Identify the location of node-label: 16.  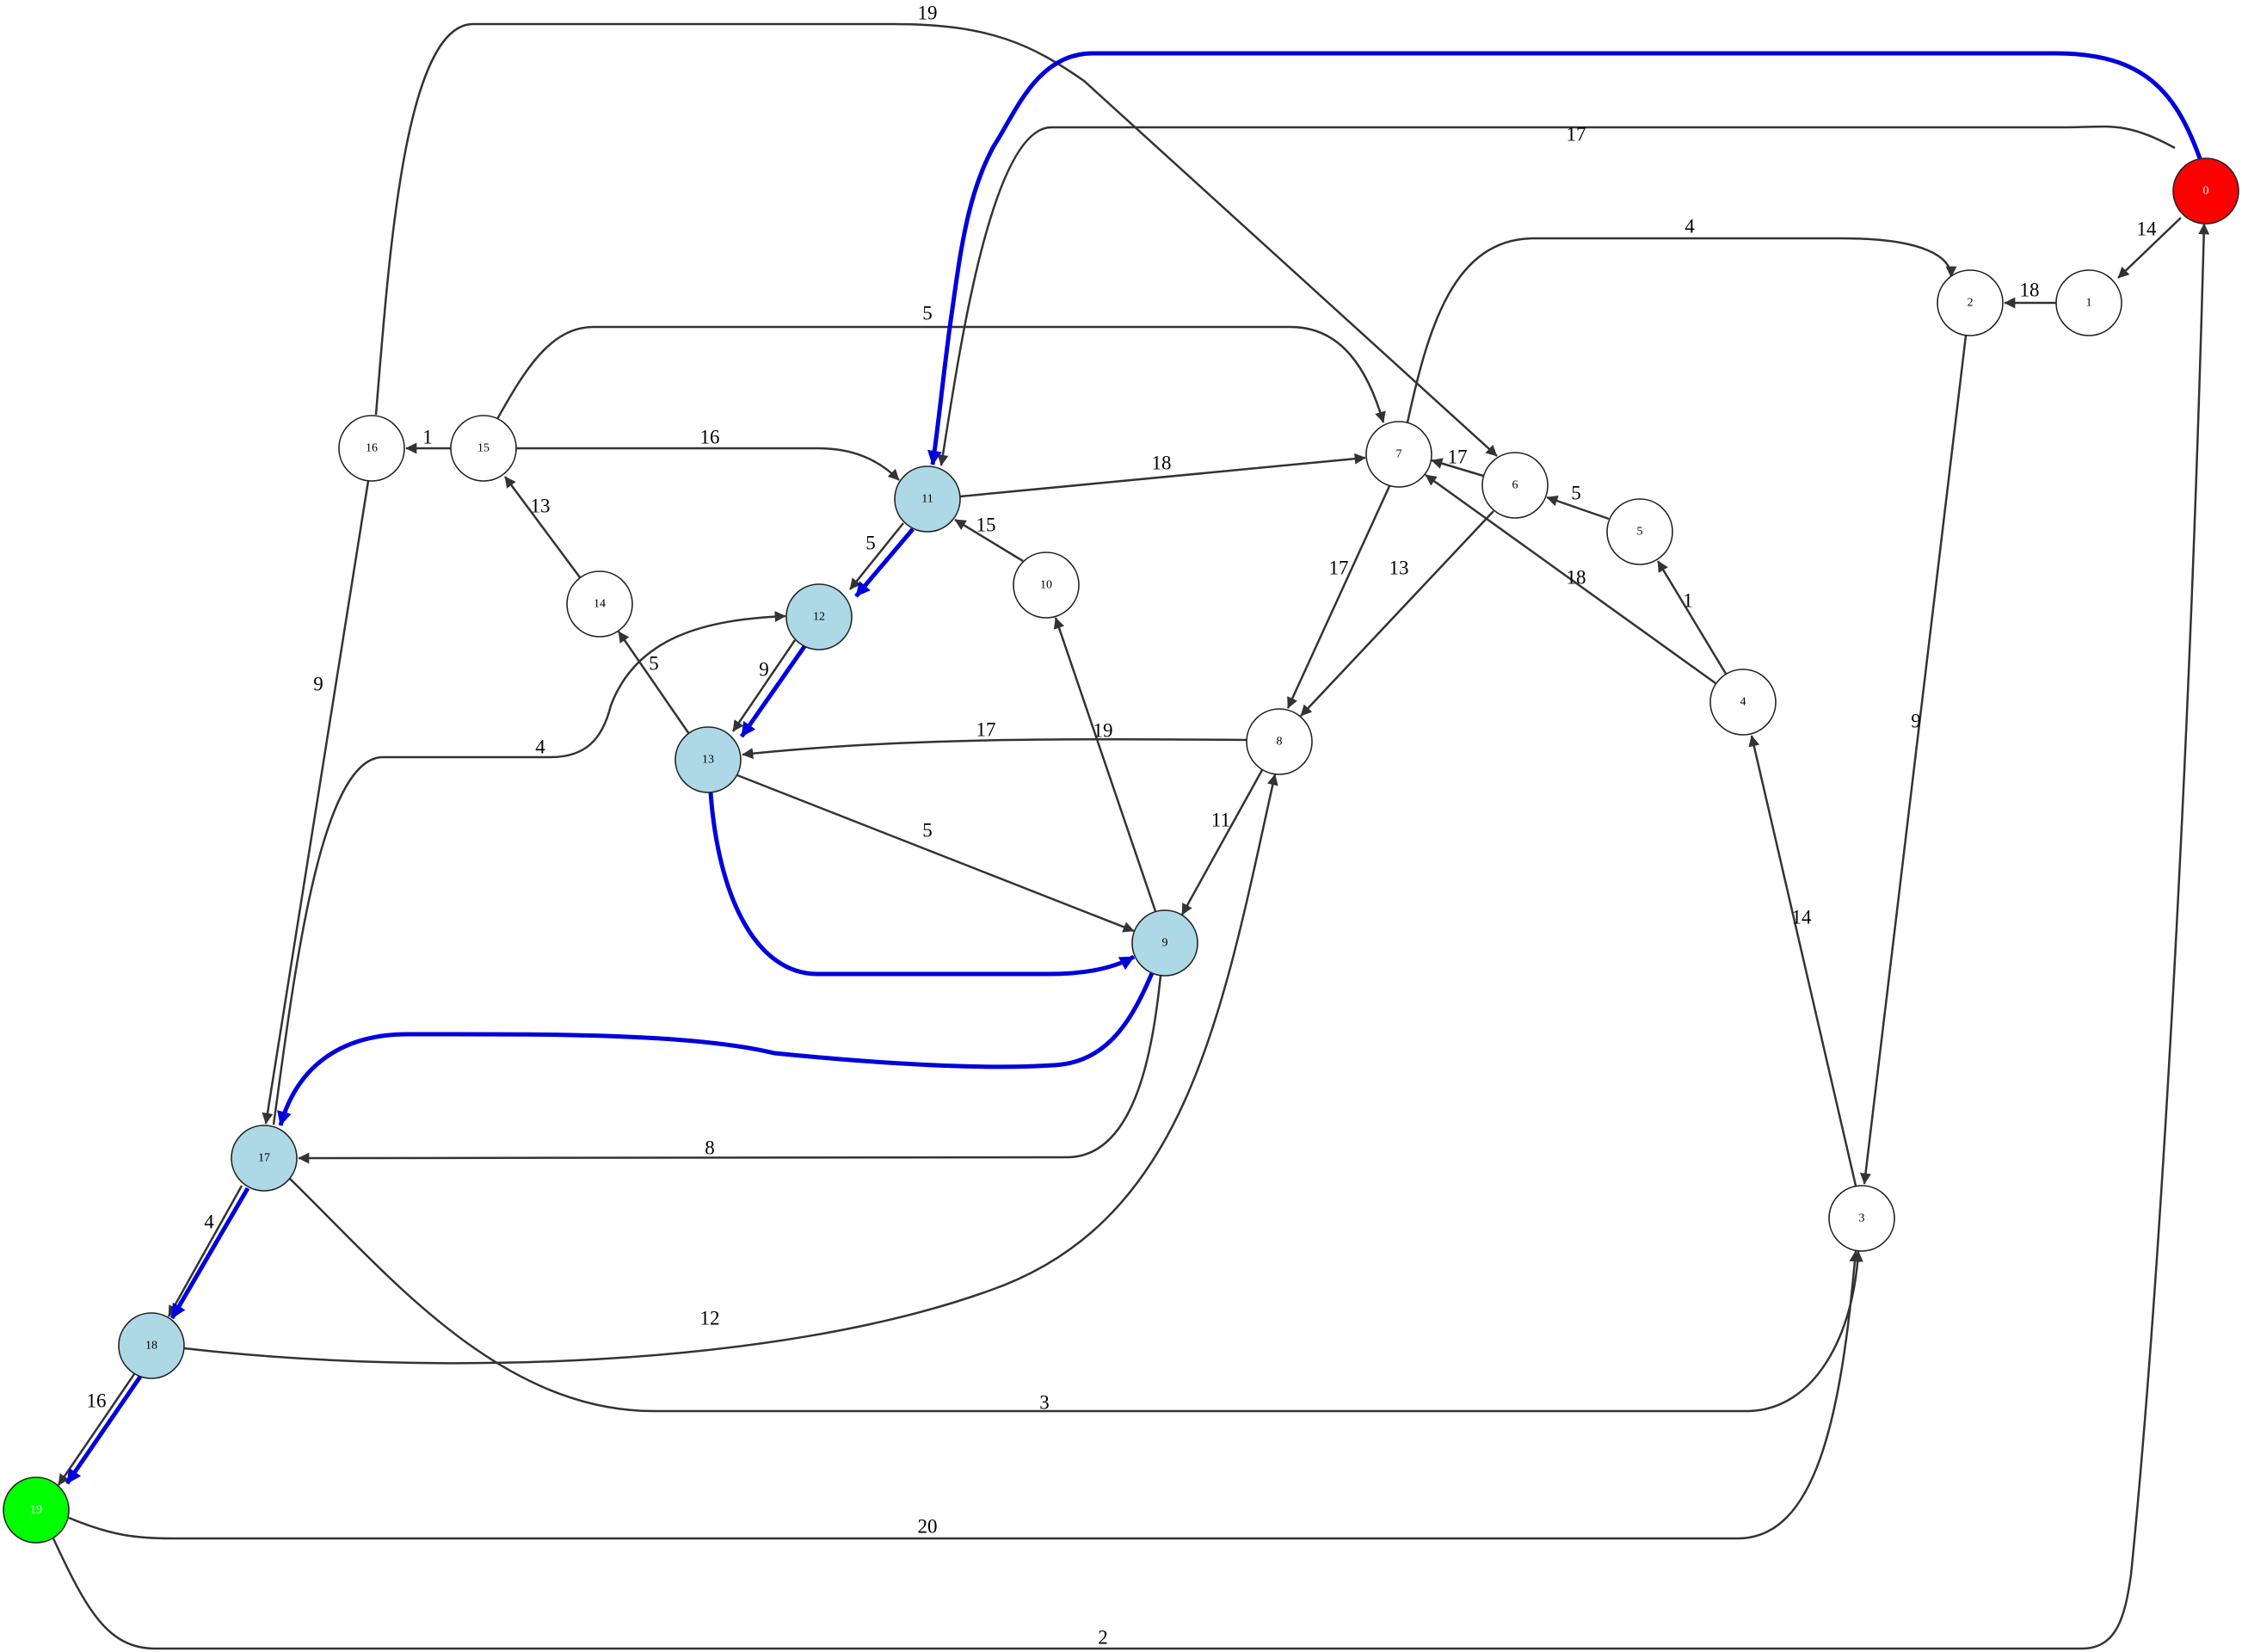
(372, 448).